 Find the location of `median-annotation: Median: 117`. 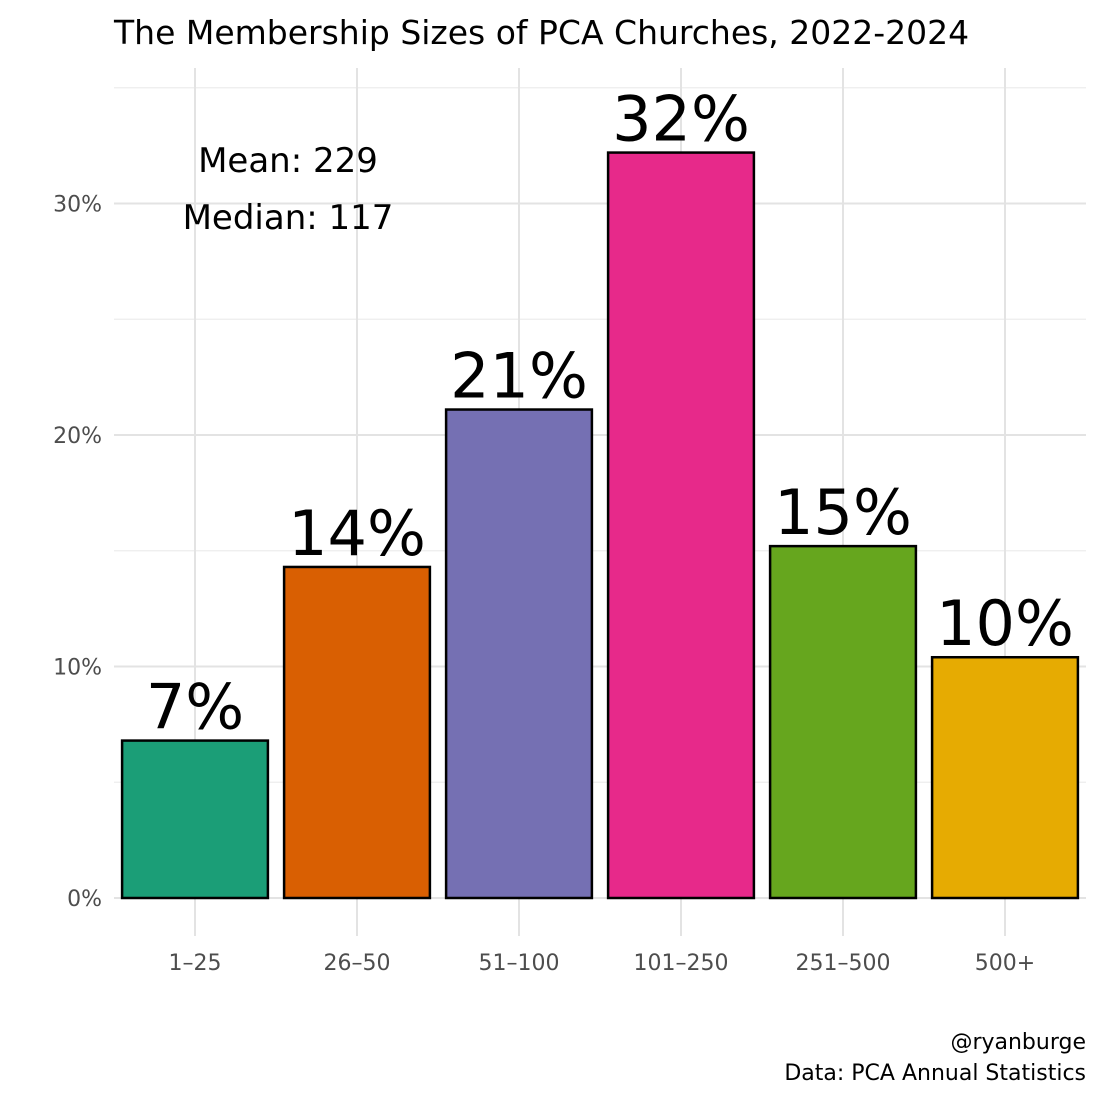

median-annotation: Median: 117 is located at coordinates (288, 218).